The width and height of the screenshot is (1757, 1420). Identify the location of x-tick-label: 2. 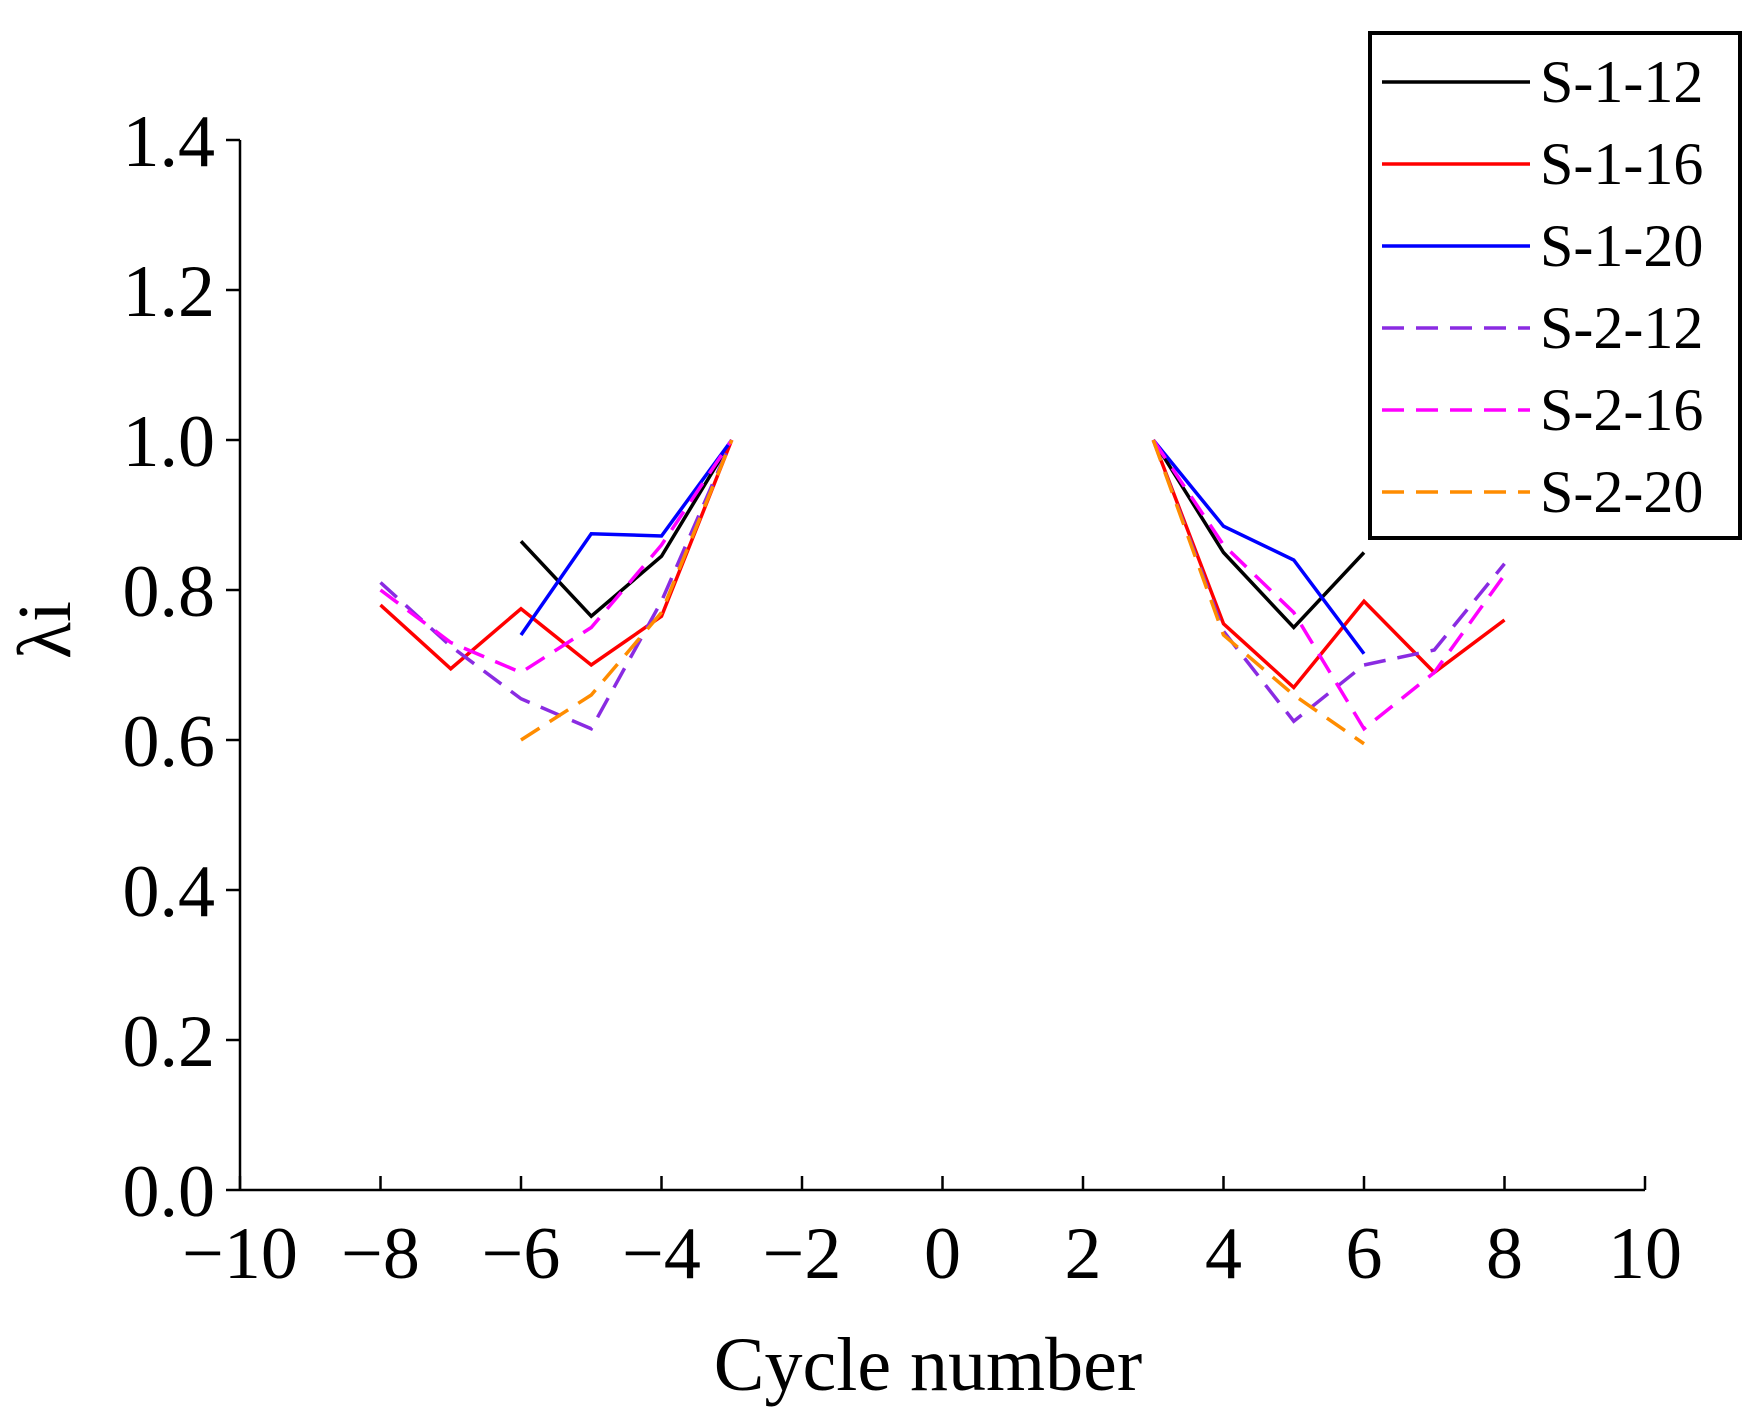
(1083, 1254).